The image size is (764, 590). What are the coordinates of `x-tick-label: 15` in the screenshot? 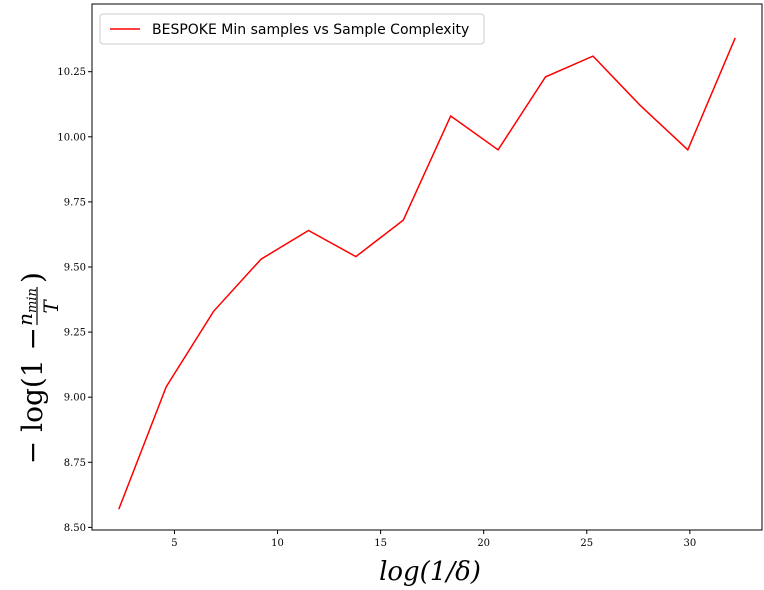 It's located at (380, 543).